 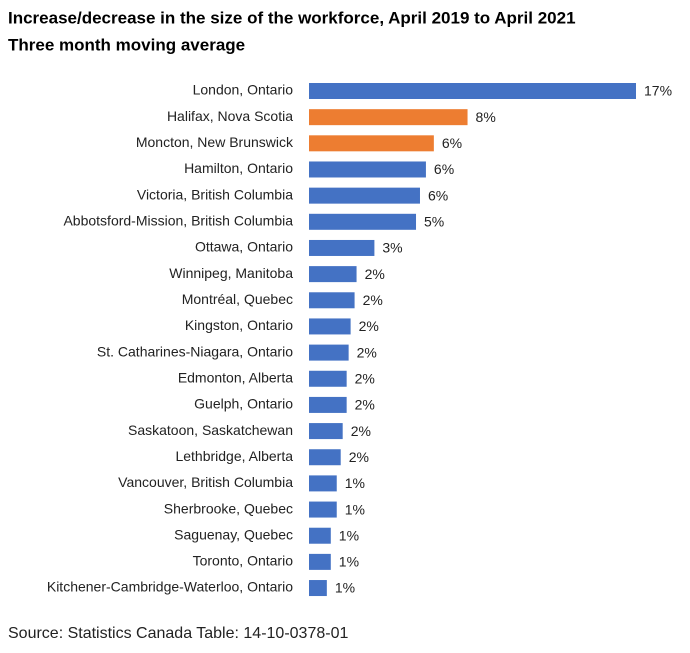 I want to click on value-label: 8%, so click(x=486, y=117).